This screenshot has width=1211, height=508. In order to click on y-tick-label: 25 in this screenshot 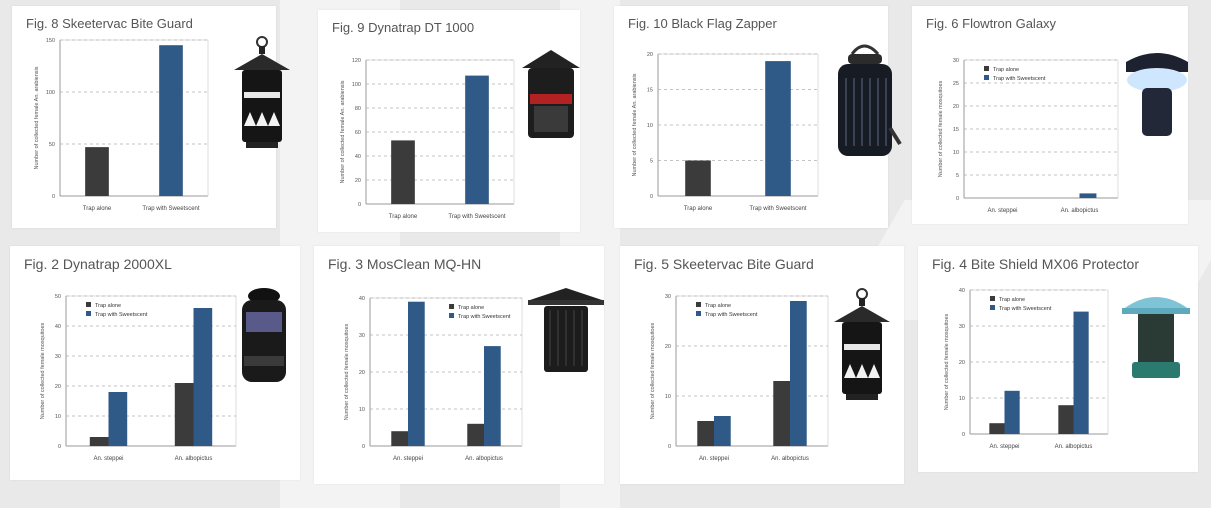, I will do `click(956, 84)`.